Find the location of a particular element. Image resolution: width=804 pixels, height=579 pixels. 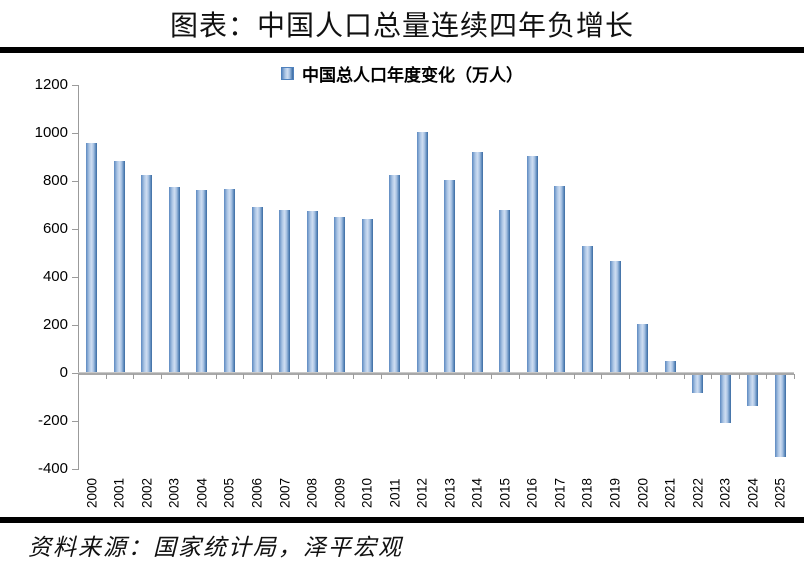

x-axis-category-label: 2021 is located at coordinates (670, 493).